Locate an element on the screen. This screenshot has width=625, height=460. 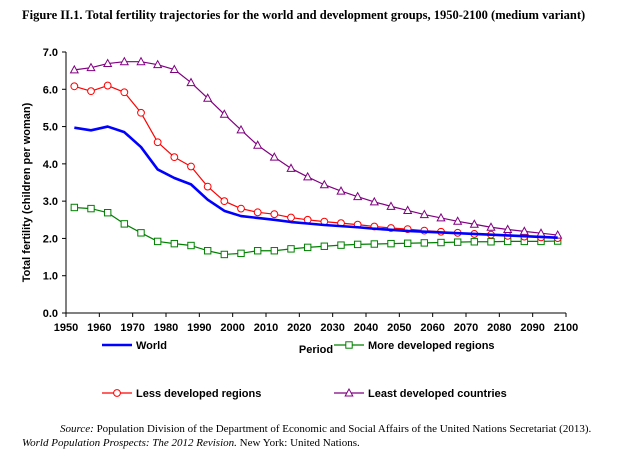
y-tick-label: 2.0 is located at coordinates (50, 239).